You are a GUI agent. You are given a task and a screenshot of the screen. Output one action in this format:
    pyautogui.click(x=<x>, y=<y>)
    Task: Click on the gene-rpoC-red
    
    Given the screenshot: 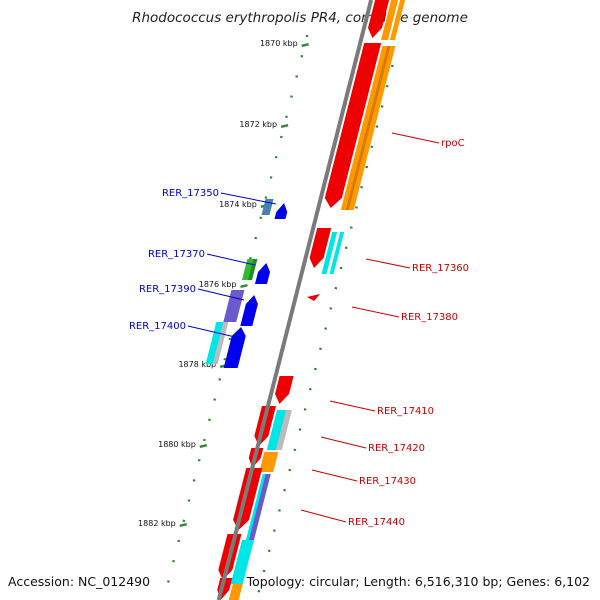 What is the action you would take?
    pyautogui.click(x=353, y=125)
    